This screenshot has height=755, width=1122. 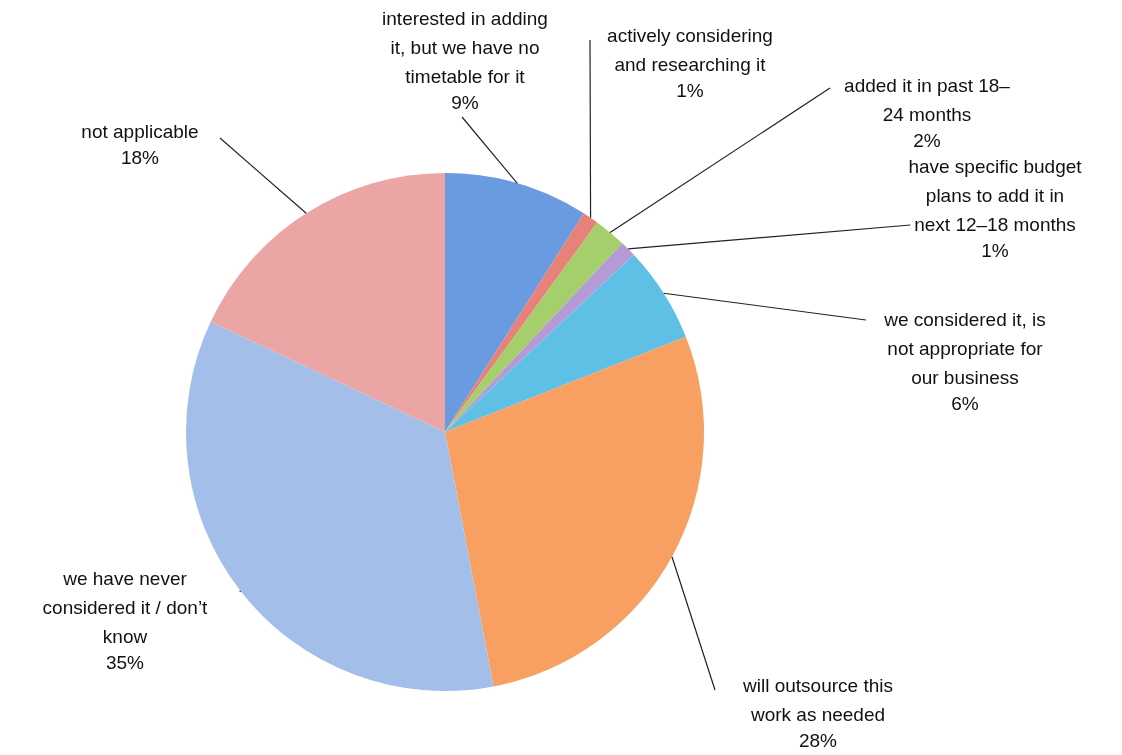 What do you see at coordinates (465, 47) in the screenshot?
I see `slice-label: interested in adding it, but we have no timetable for it` at bounding box center [465, 47].